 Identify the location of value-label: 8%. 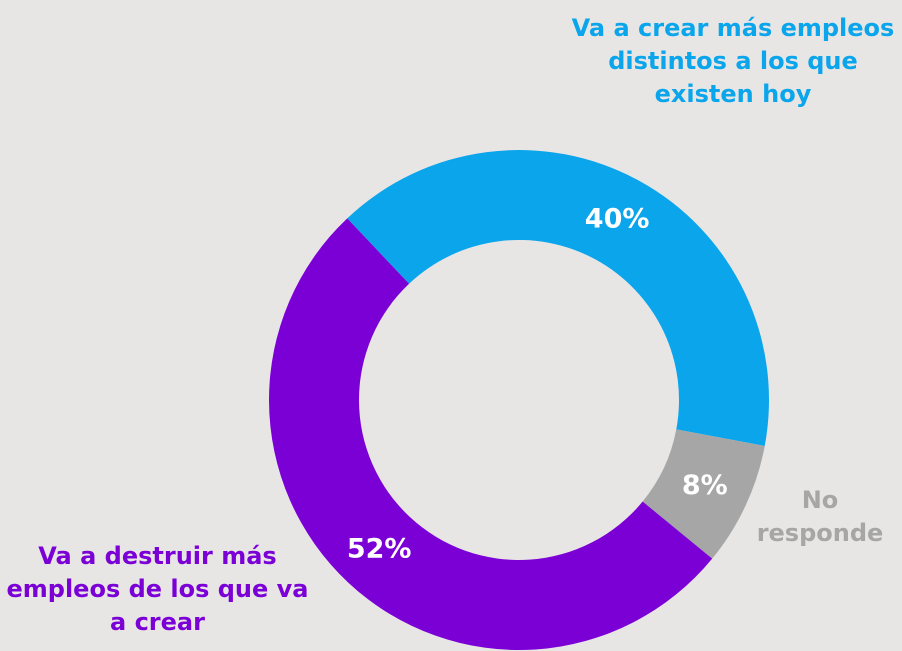
(705, 485).